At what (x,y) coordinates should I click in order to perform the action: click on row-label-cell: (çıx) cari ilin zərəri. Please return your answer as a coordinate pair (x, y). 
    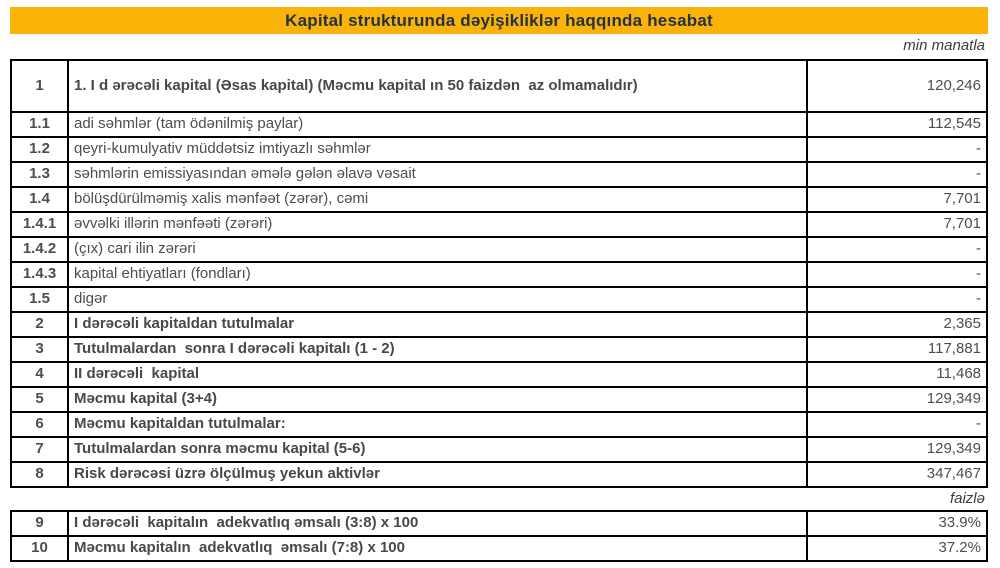
    Looking at the image, I should click on (437, 249).